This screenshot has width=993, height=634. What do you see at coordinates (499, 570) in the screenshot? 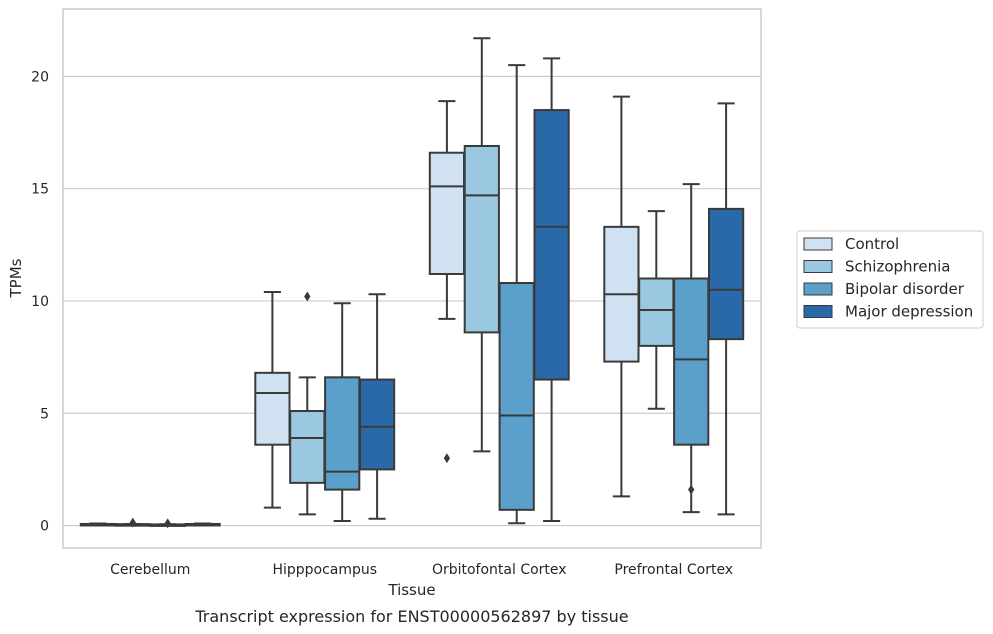
I see `x-tick-label: Orbitofontal Cortex` at bounding box center [499, 570].